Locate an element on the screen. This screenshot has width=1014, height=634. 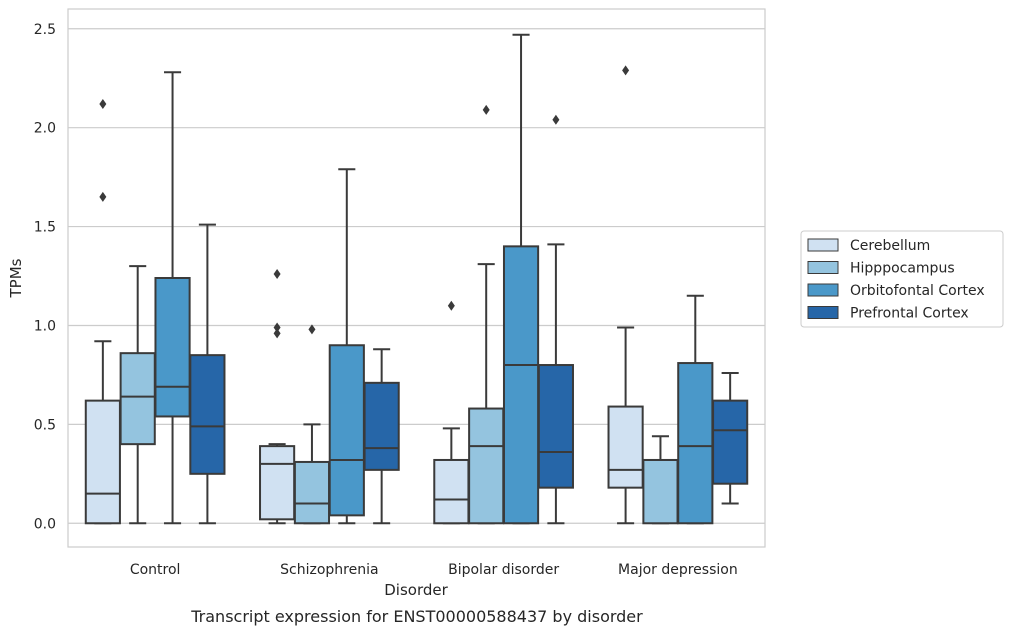
x-tick-label: Control is located at coordinates (155, 570).